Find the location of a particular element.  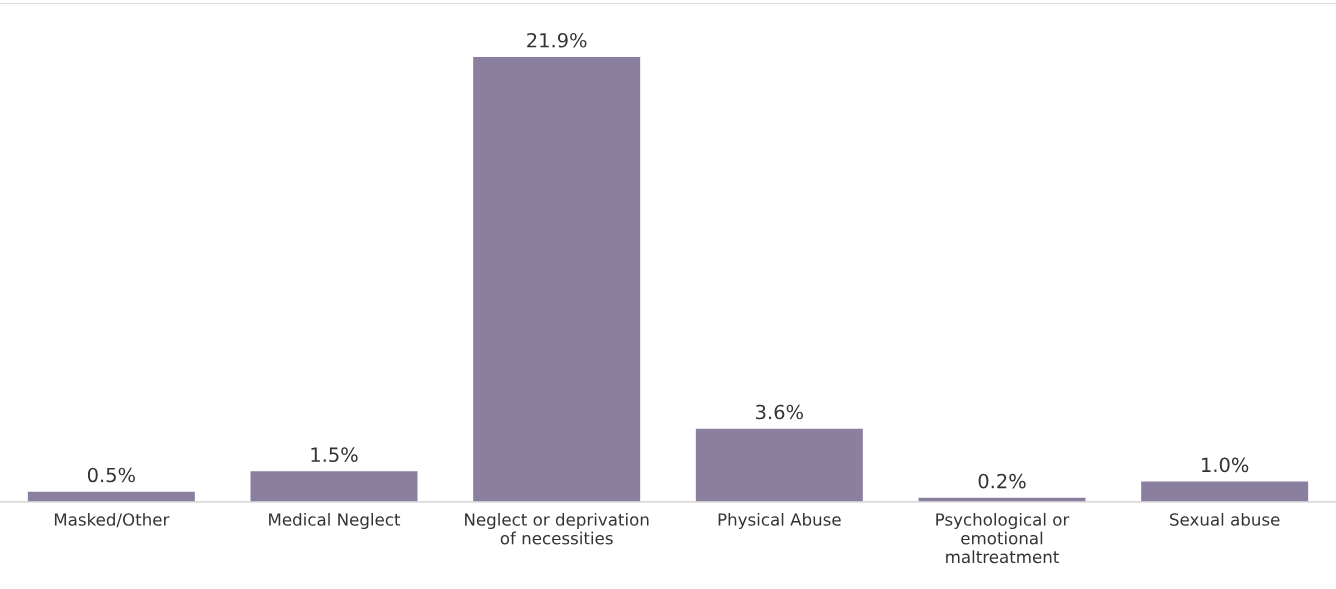

data-label: 1.0% is located at coordinates (1225, 465).